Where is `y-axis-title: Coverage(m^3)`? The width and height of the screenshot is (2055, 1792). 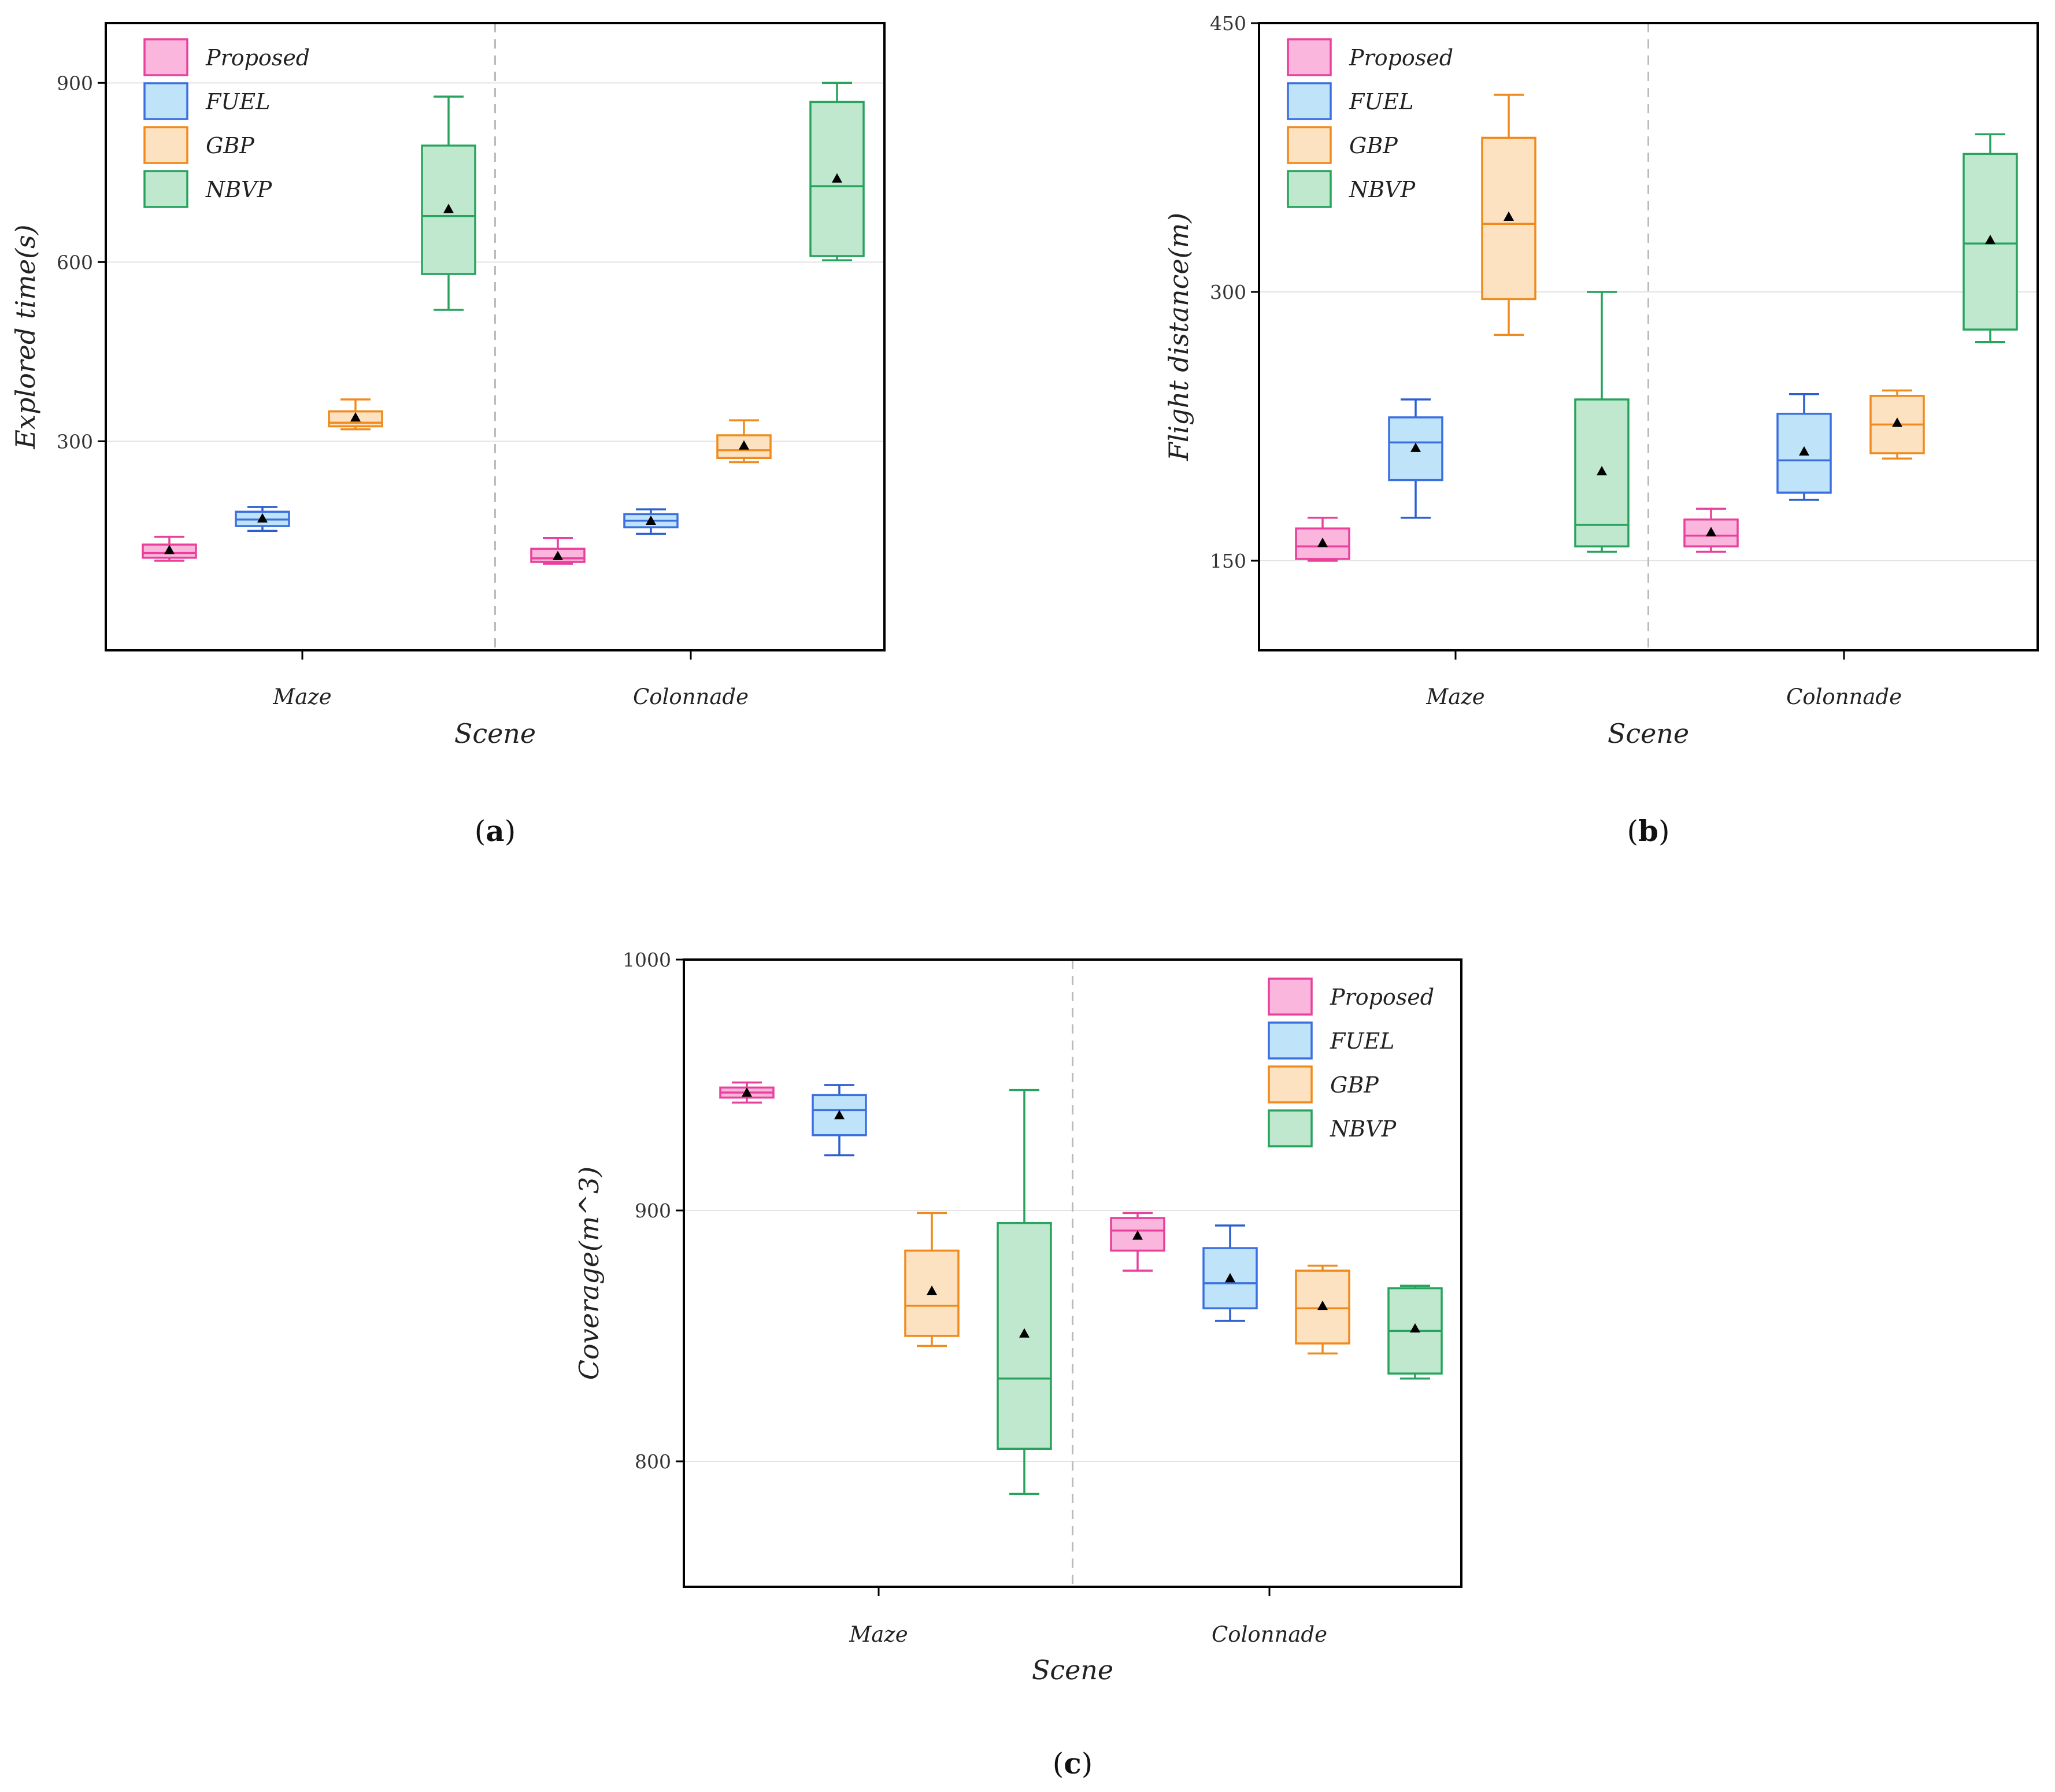
y-axis-title: Coverage(m^3) is located at coordinates (589, 1273).